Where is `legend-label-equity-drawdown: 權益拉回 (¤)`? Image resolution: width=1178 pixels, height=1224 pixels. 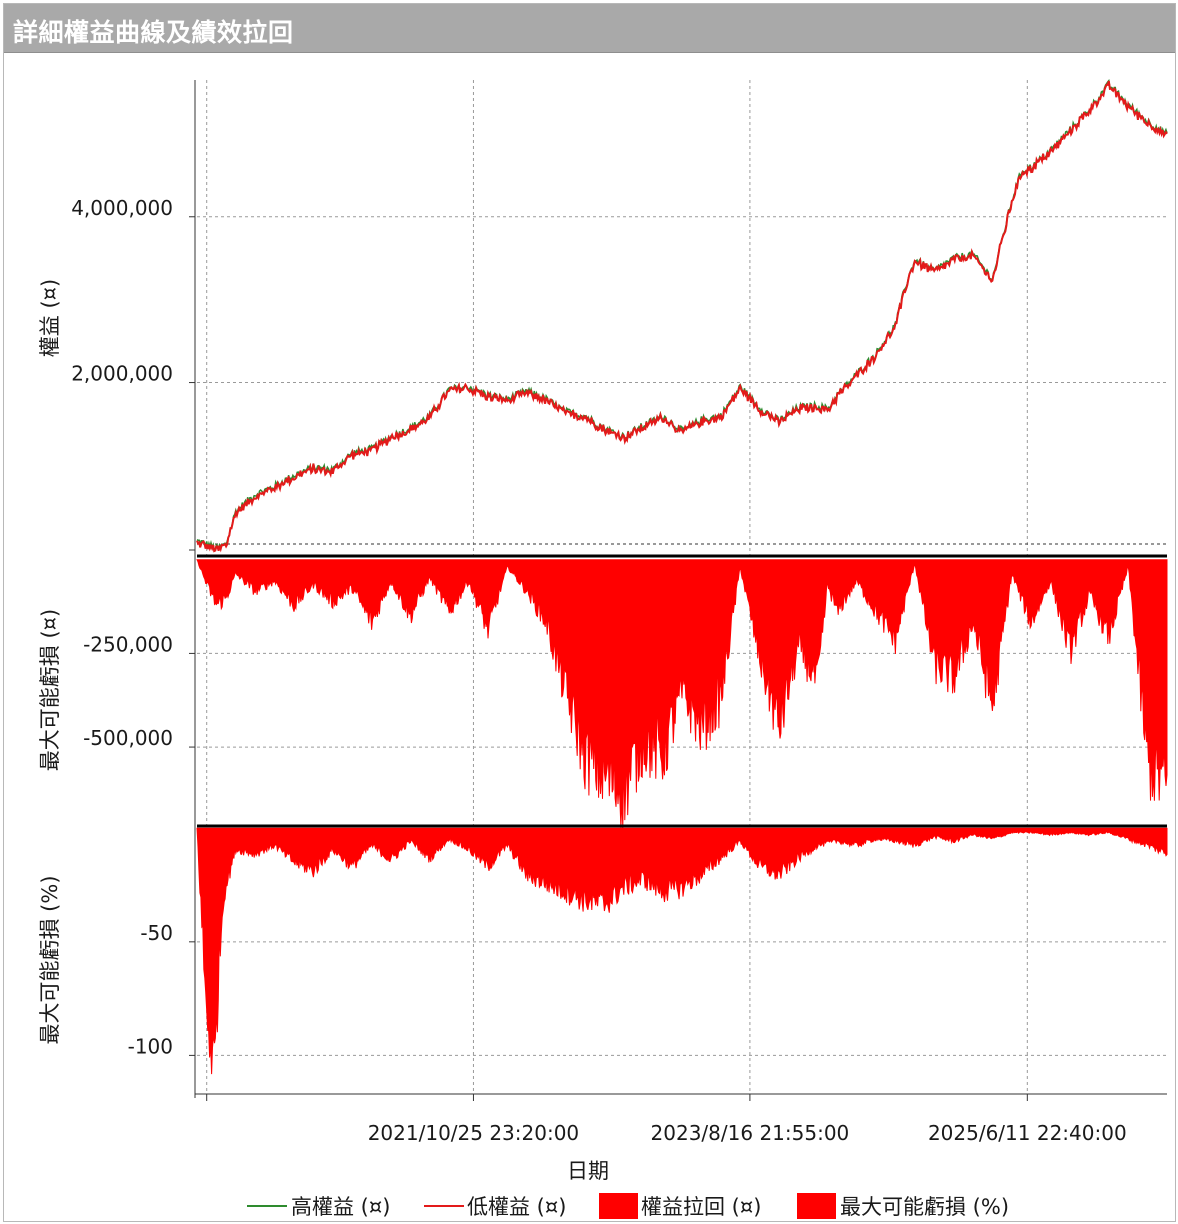 legend-label-equity-drawdown: 權益拉回 (¤) is located at coordinates (701, 1207).